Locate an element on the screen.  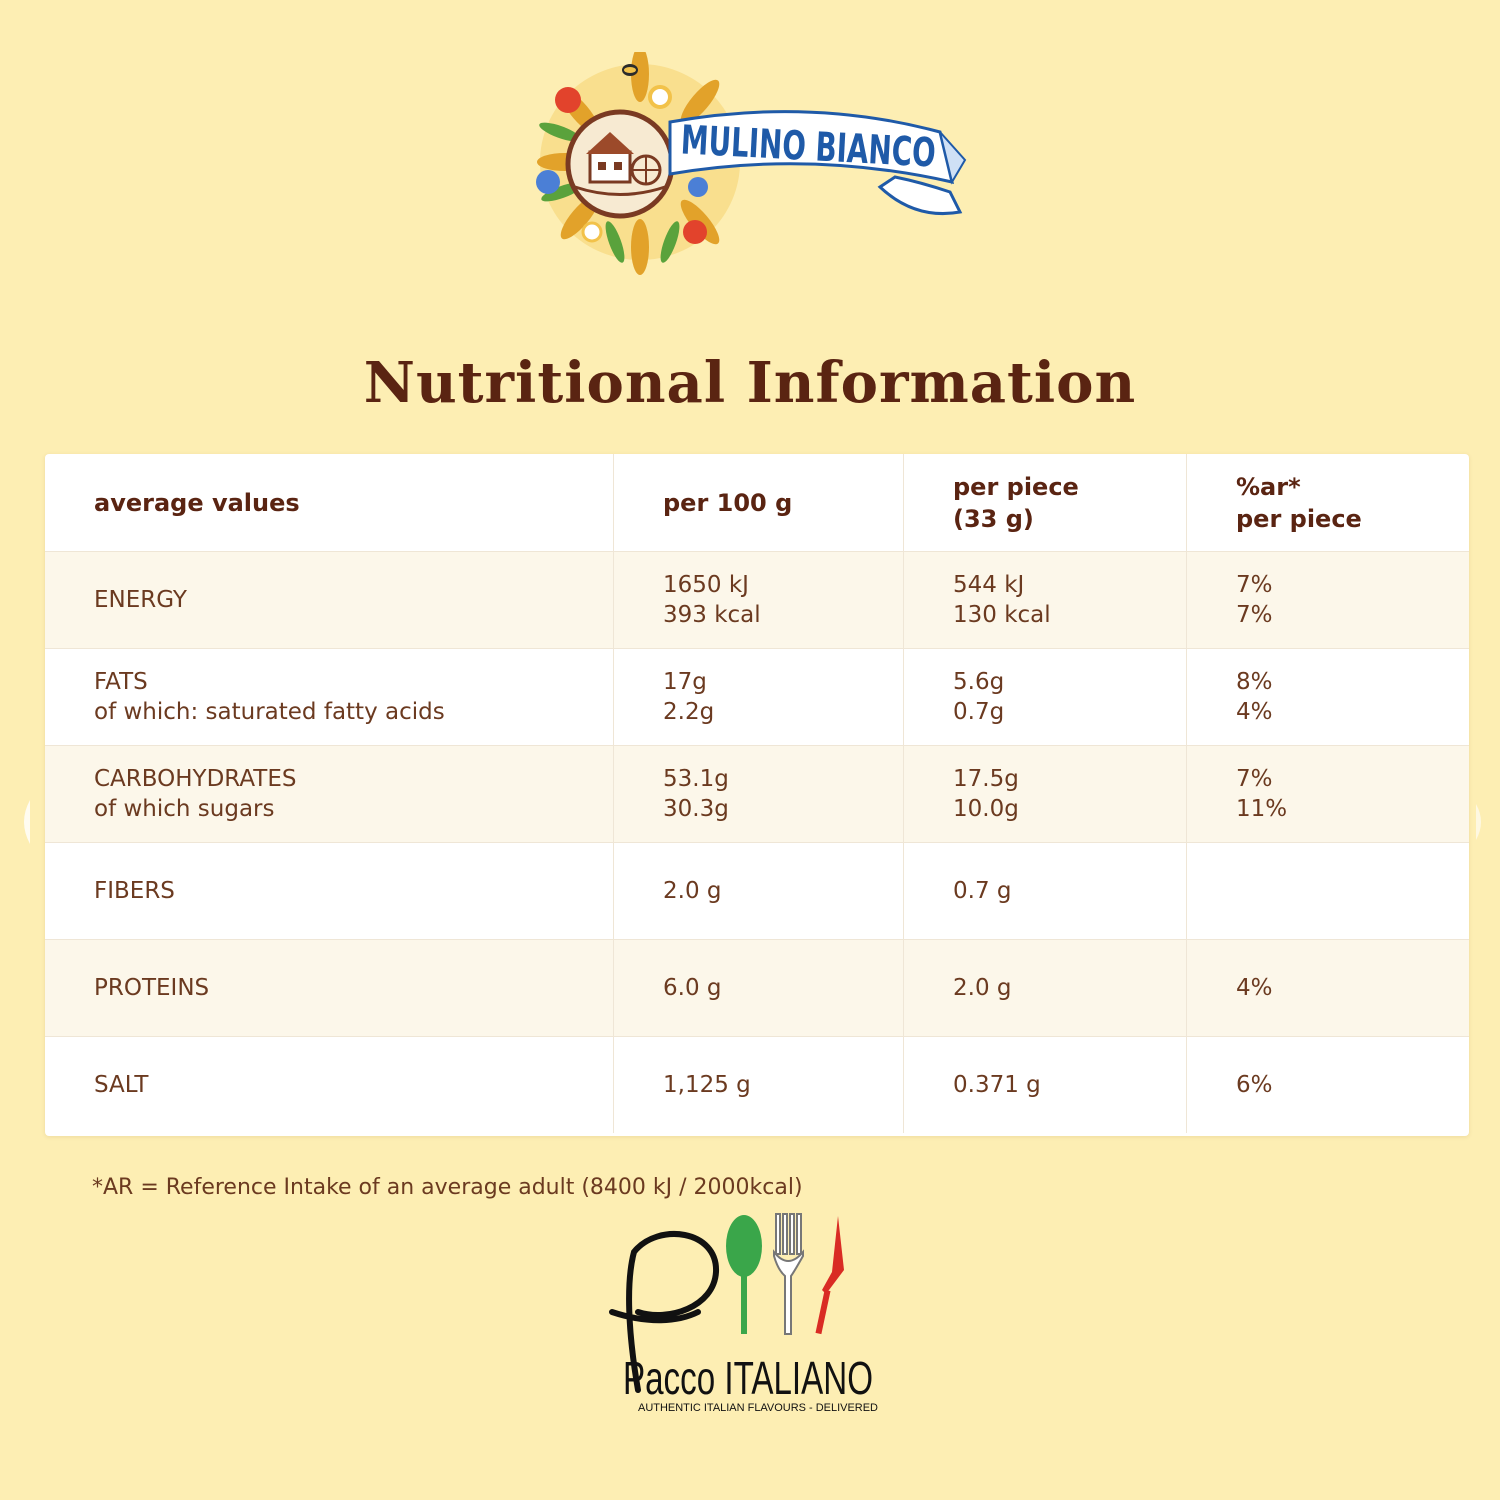
value-text: 17.5g is located at coordinates (986, 779).